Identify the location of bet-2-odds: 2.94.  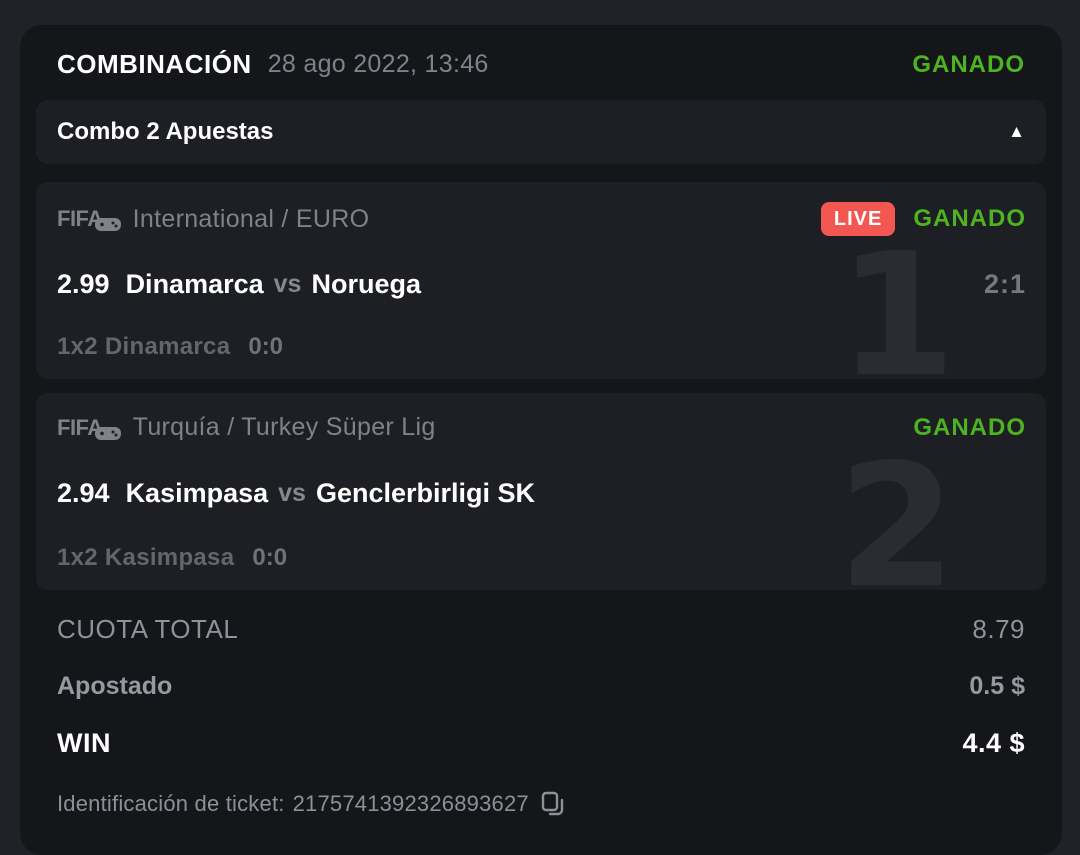
(83, 492).